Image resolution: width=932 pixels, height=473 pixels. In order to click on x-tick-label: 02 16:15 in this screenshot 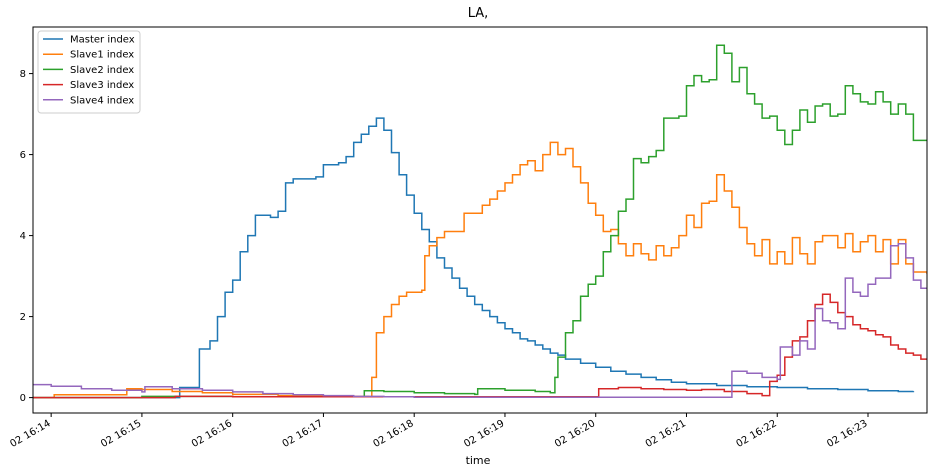, I will do `click(121, 434)`.